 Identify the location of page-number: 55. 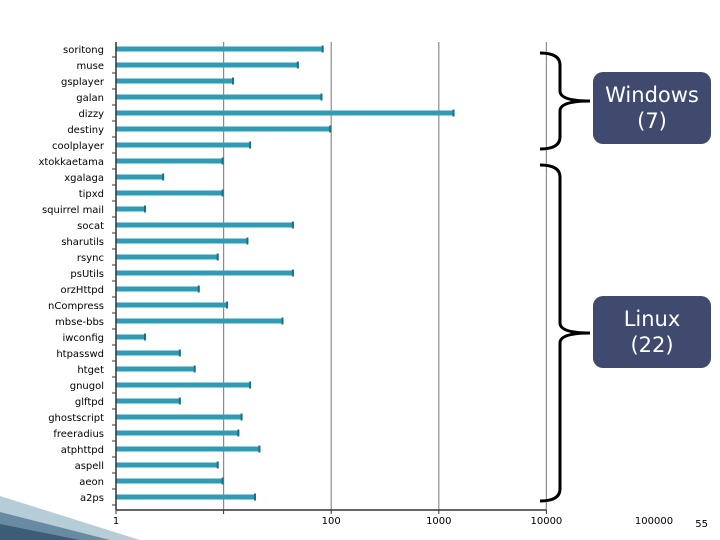
(701, 524).